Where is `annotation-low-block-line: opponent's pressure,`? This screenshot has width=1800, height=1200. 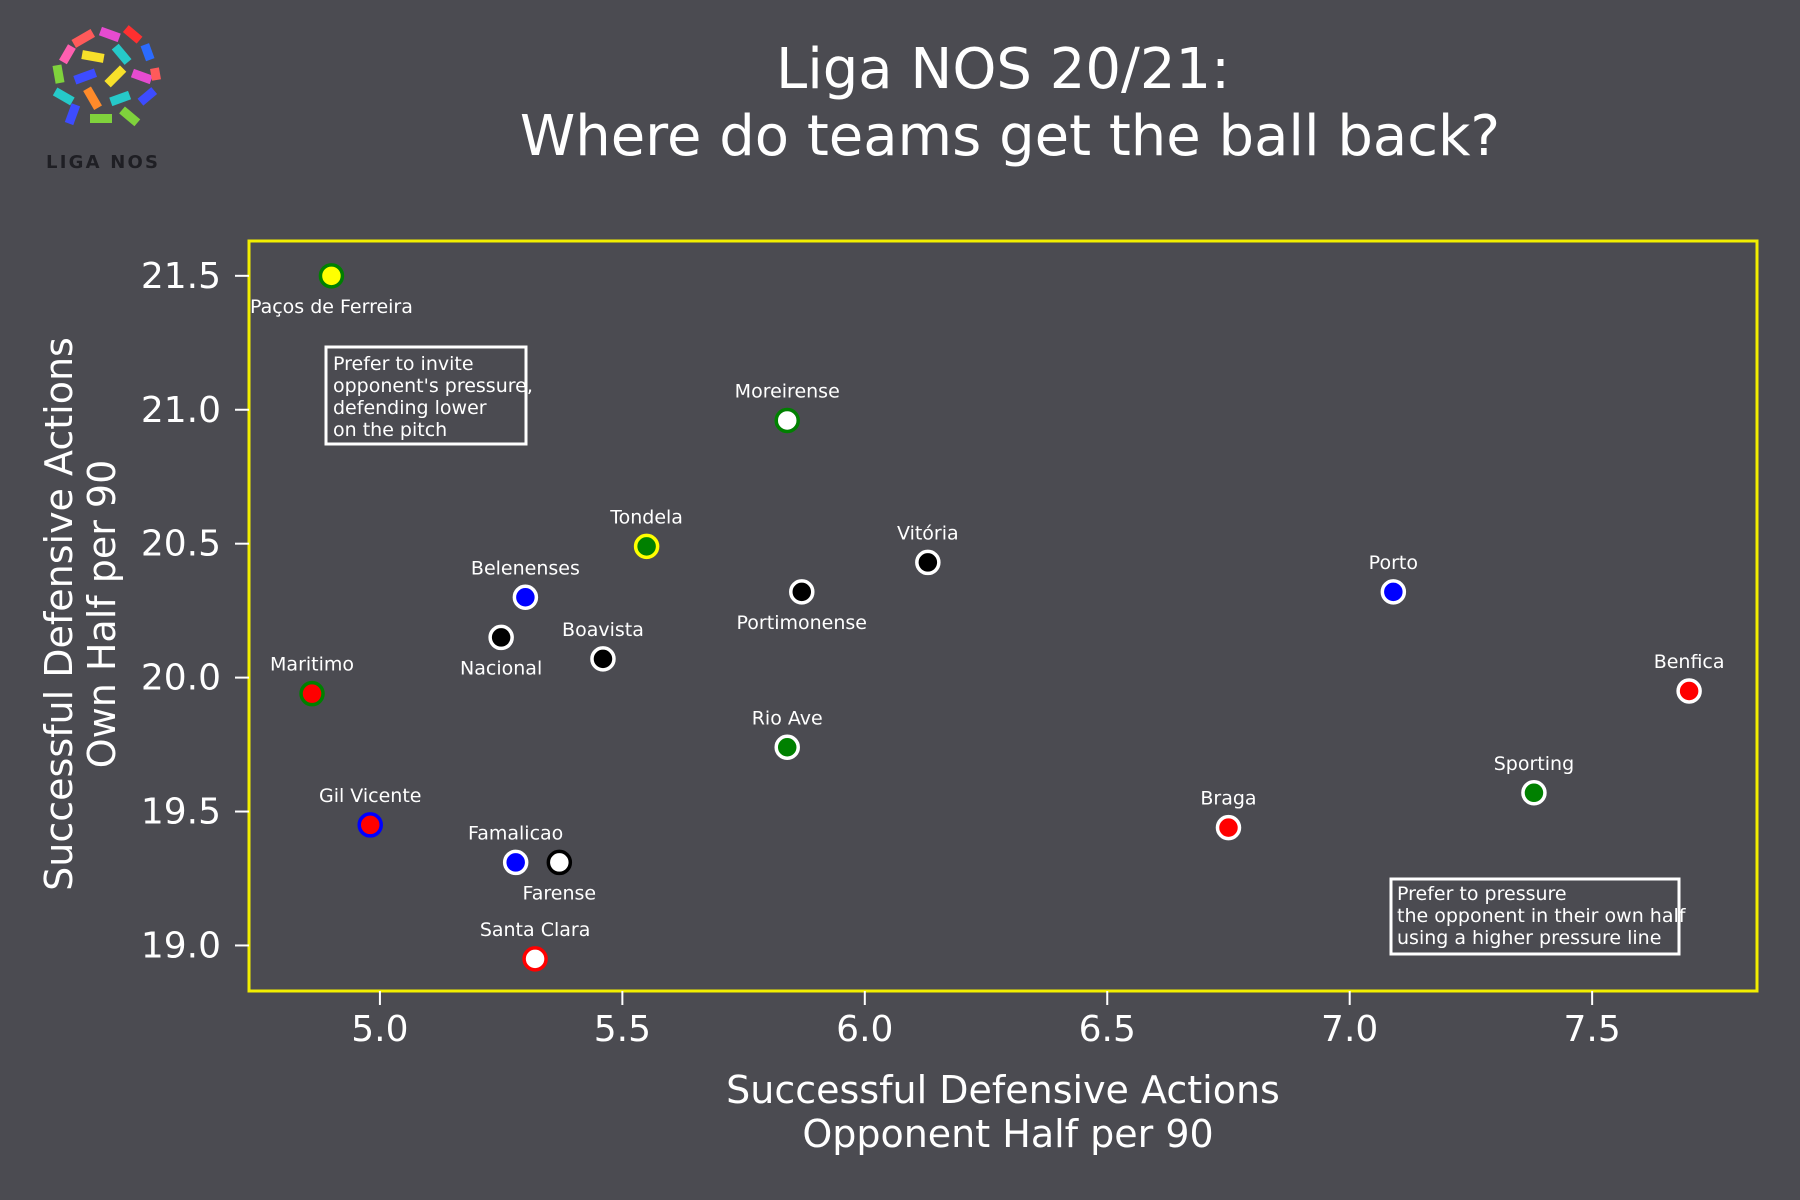 annotation-low-block-line: opponent's pressure, is located at coordinates (433, 386).